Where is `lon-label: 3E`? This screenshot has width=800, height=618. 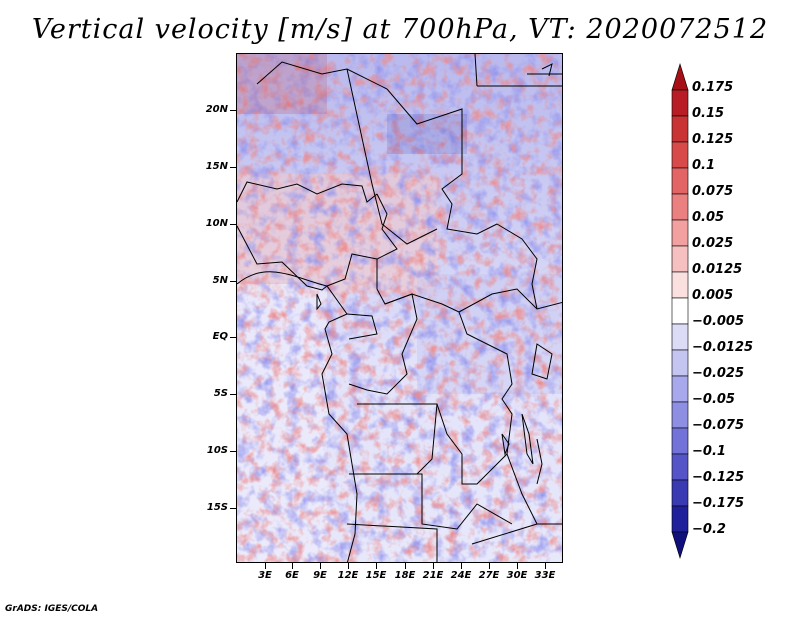
lon-label: 3E is located at coordinates (265, 575).